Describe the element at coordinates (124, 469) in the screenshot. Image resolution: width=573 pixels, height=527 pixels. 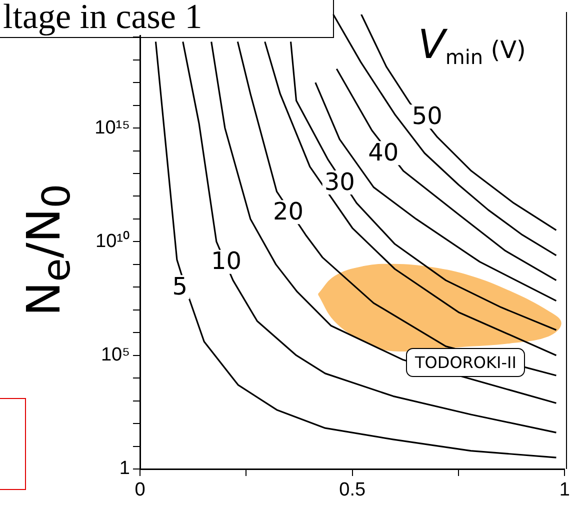
I see `y-tick-label: 1` at that location.